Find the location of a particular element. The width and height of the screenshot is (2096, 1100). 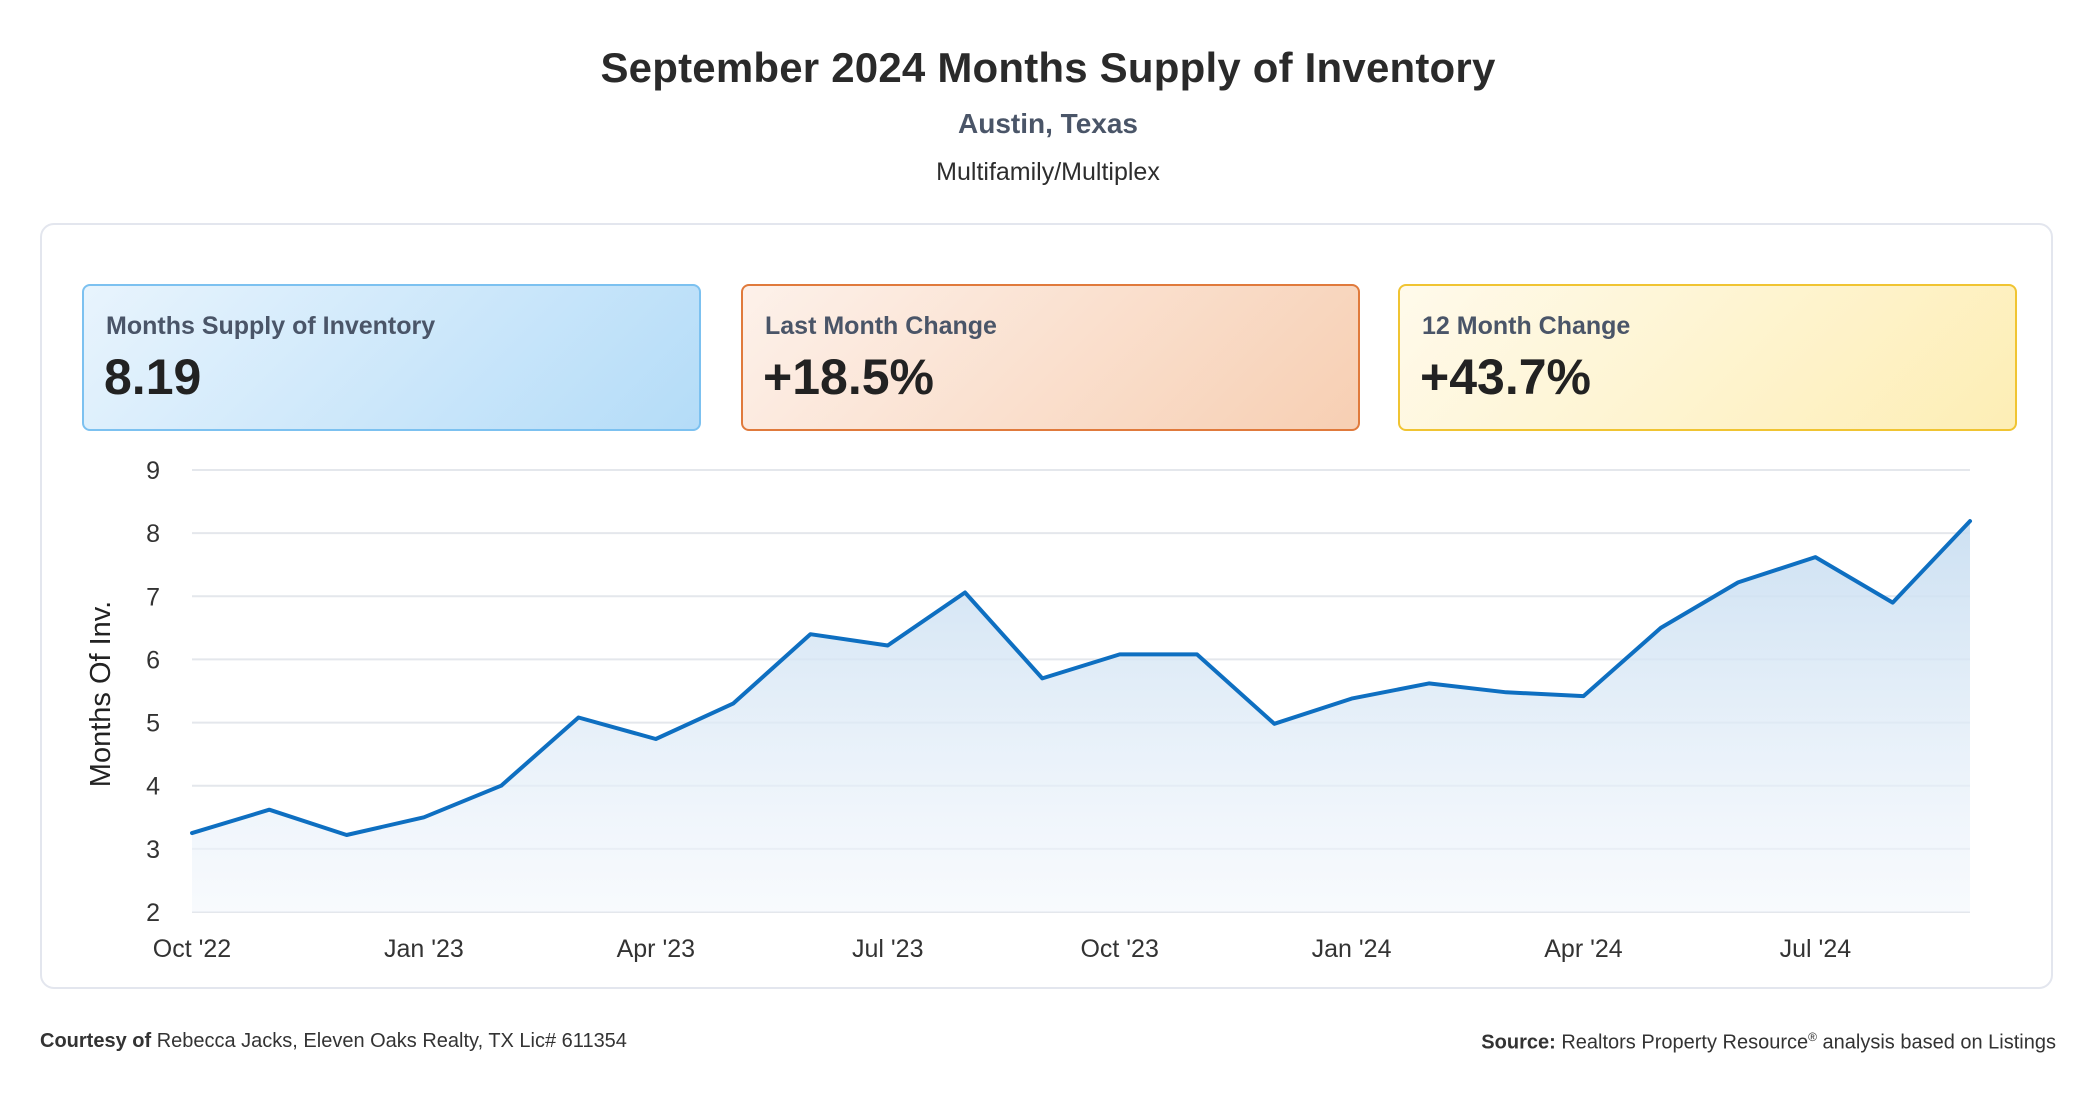

twelve-month-change-card: 12 Month Change +43.7% is located at coordinates (1707, 357).